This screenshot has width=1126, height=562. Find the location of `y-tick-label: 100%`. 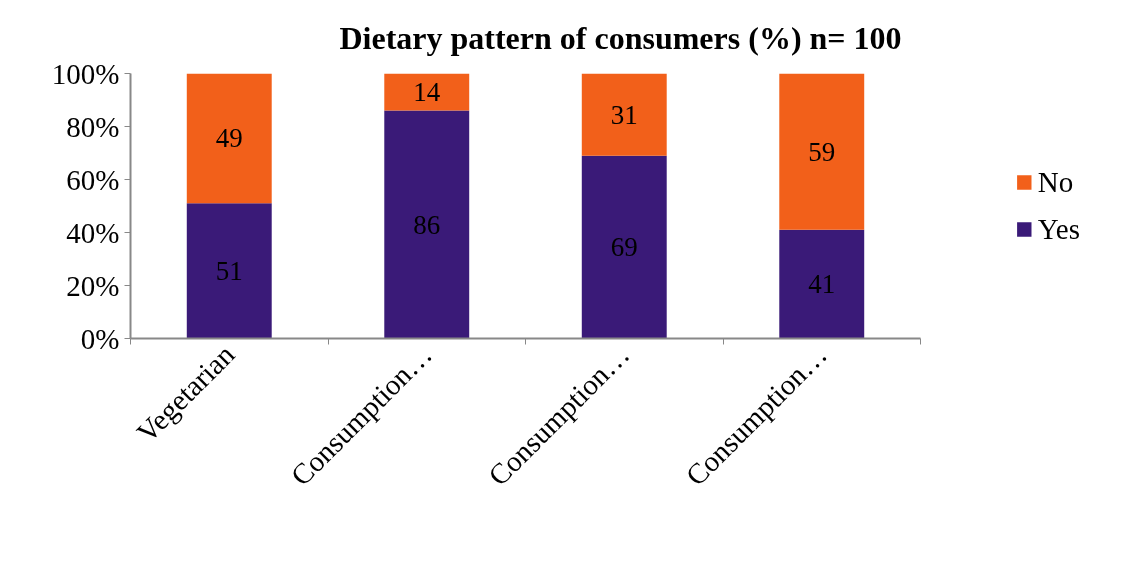

y-tick-label: 100% is located at coordinates (85, 73).